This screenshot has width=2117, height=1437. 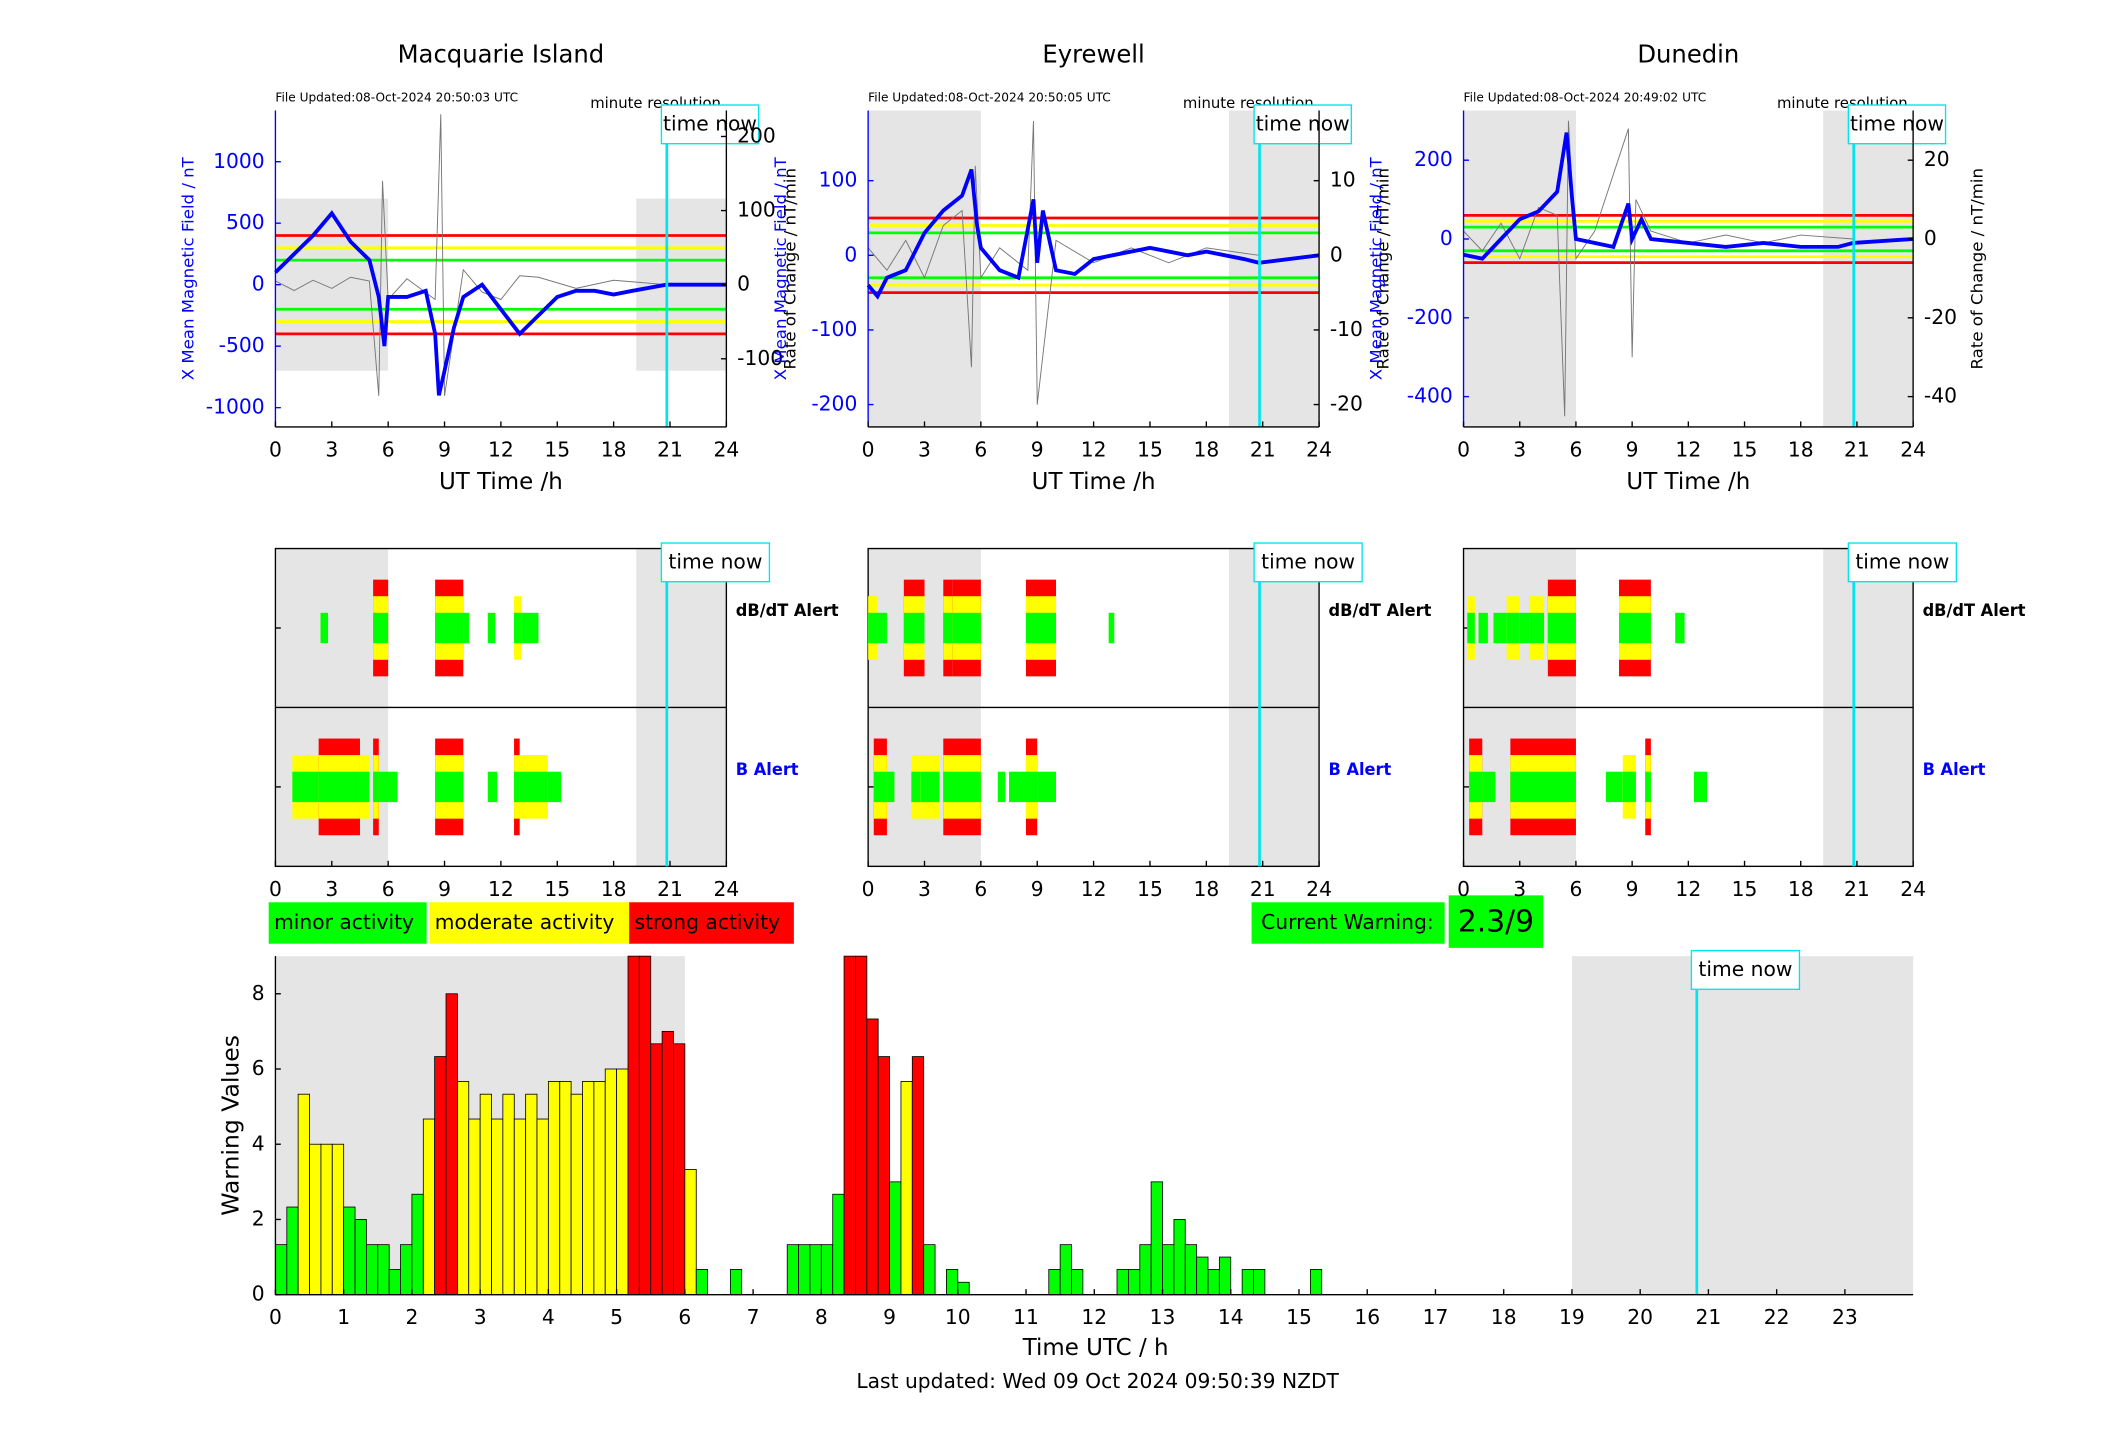 I want to click on y2-tick-label: -20, so click(x=1940, y=317).